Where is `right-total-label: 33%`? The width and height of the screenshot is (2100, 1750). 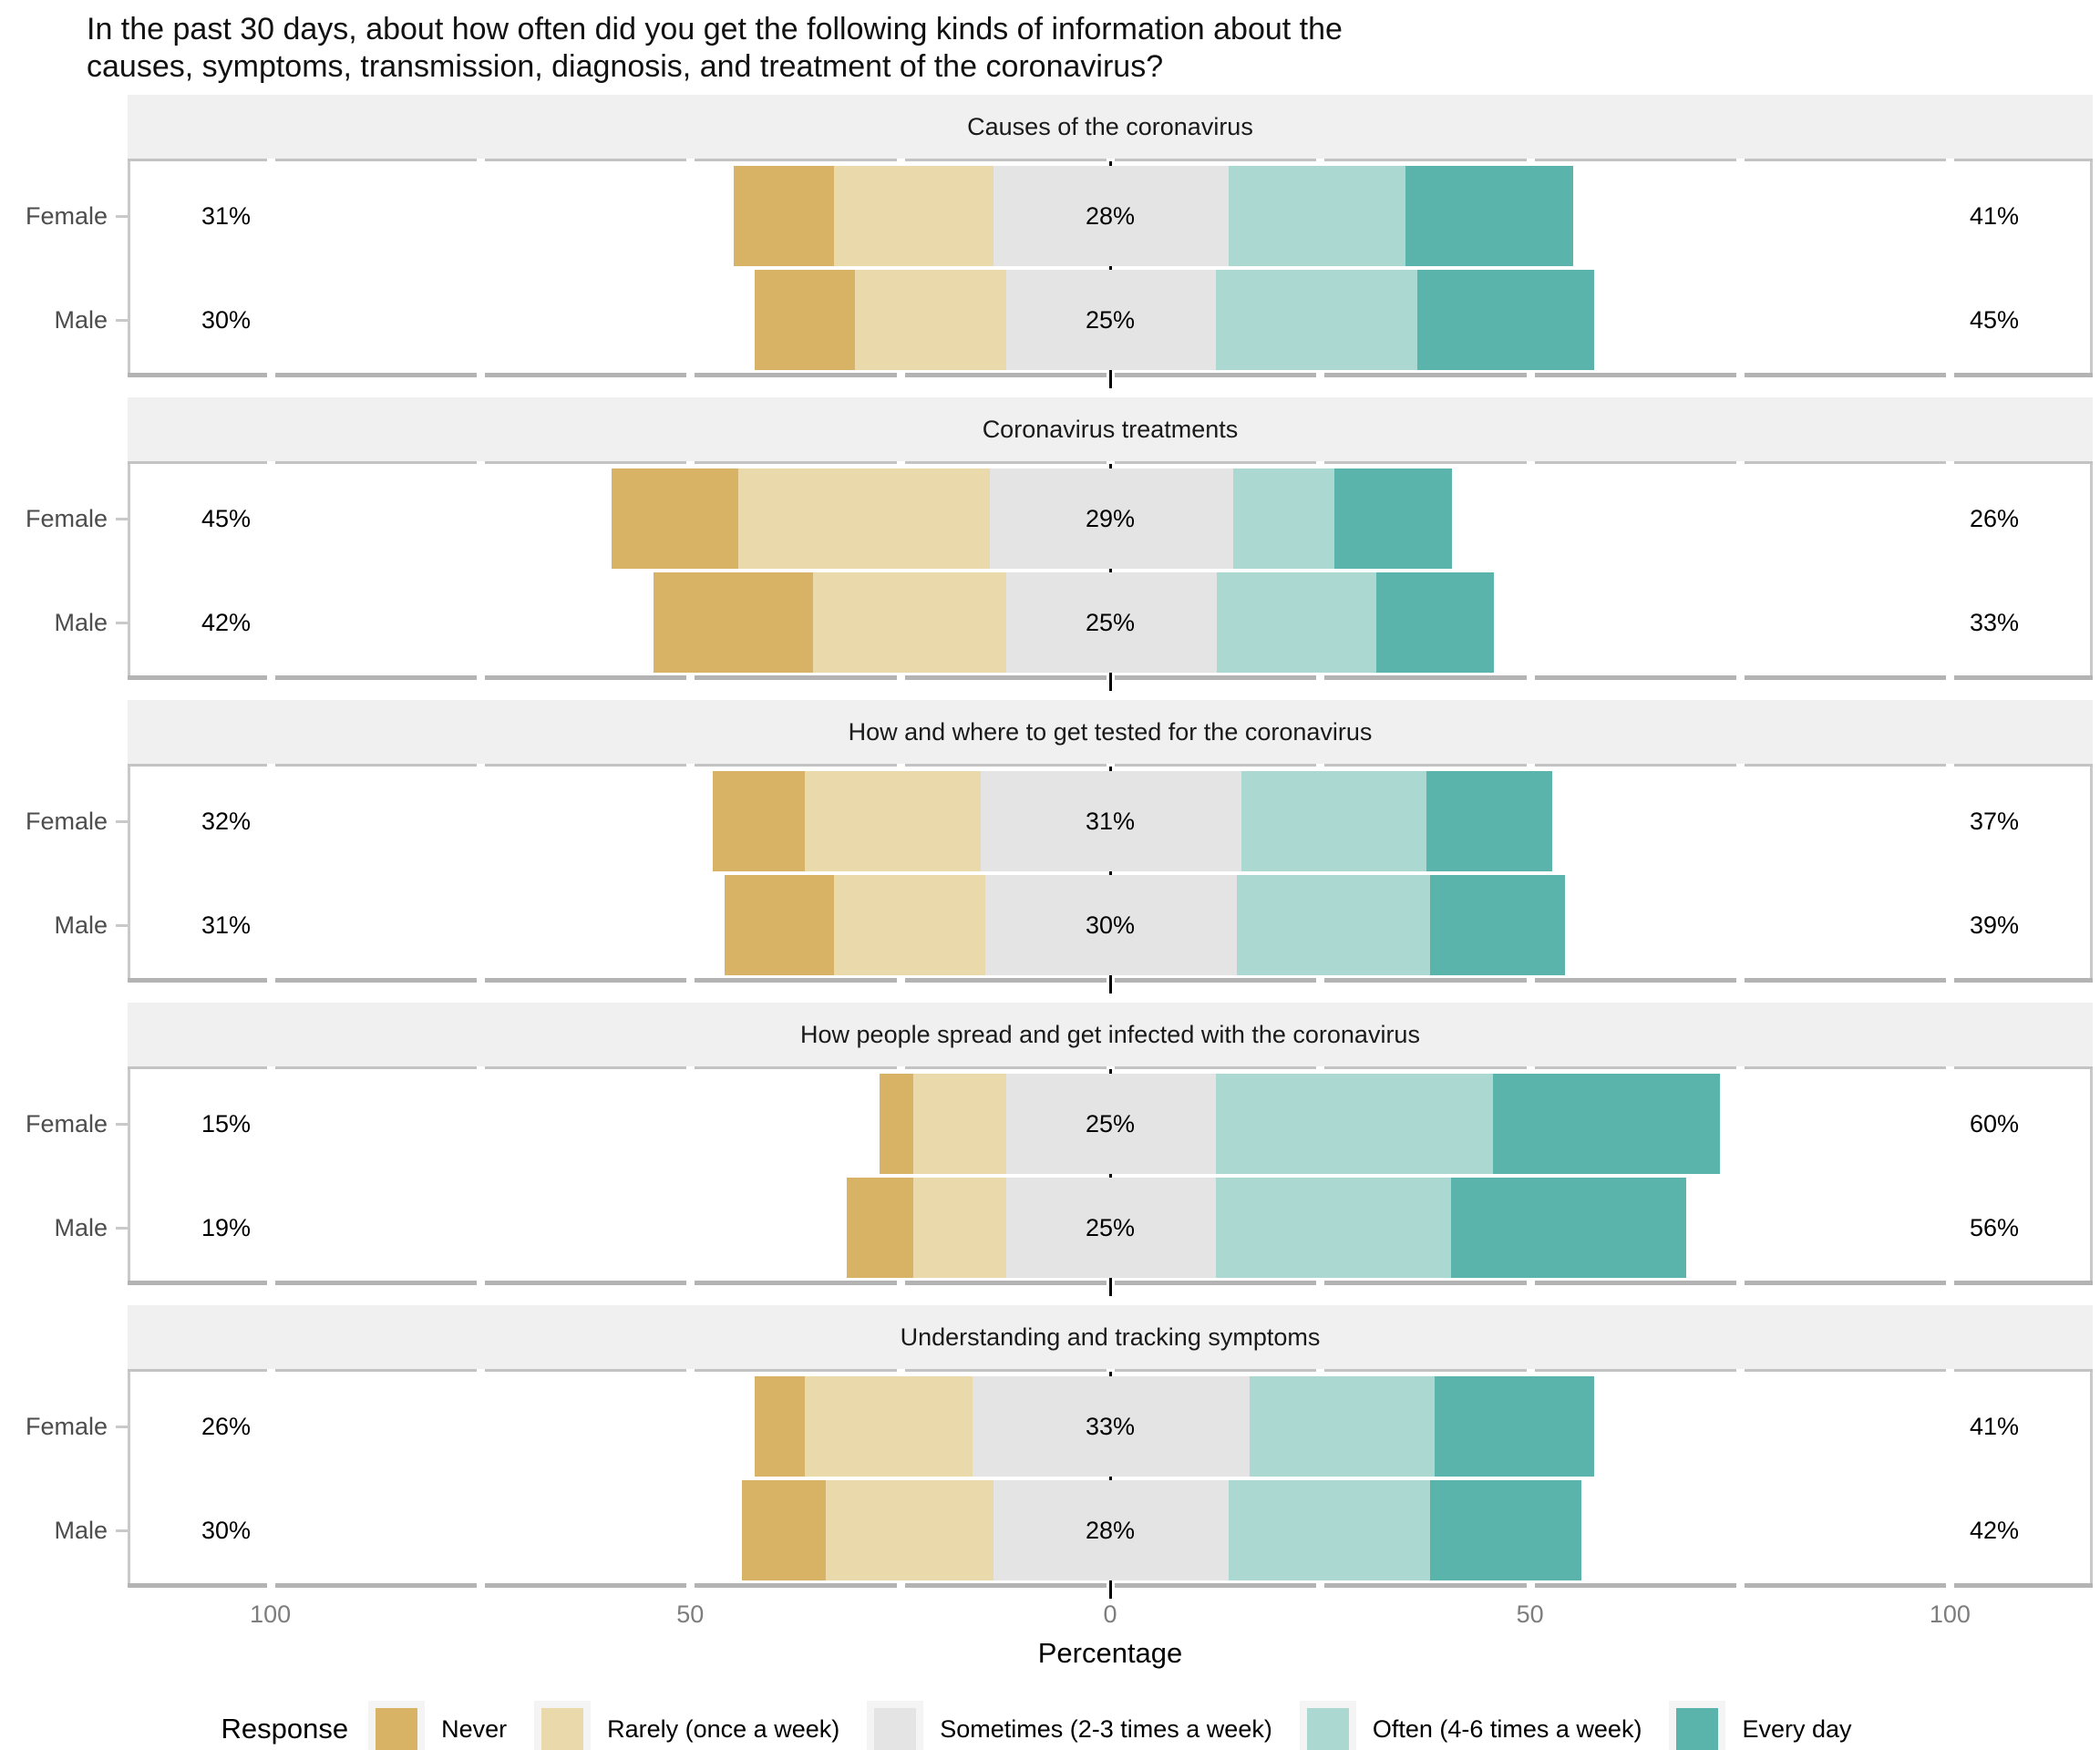
right-total-label: 33% is located at coordinates (1995, 623).